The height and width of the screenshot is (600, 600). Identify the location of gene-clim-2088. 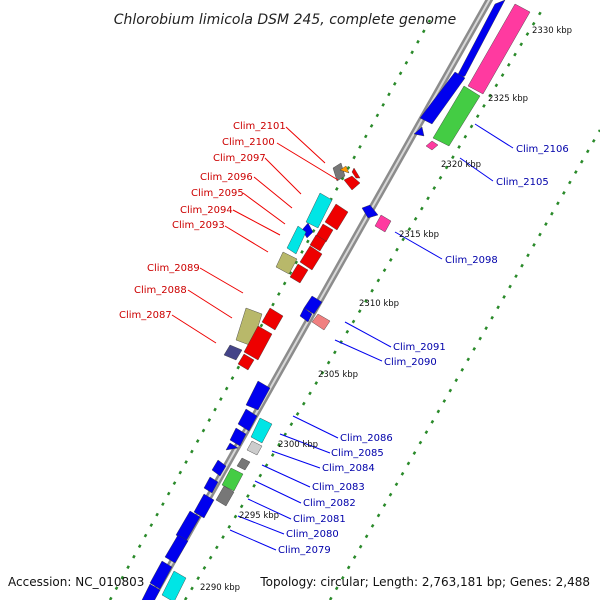
(233, 352).